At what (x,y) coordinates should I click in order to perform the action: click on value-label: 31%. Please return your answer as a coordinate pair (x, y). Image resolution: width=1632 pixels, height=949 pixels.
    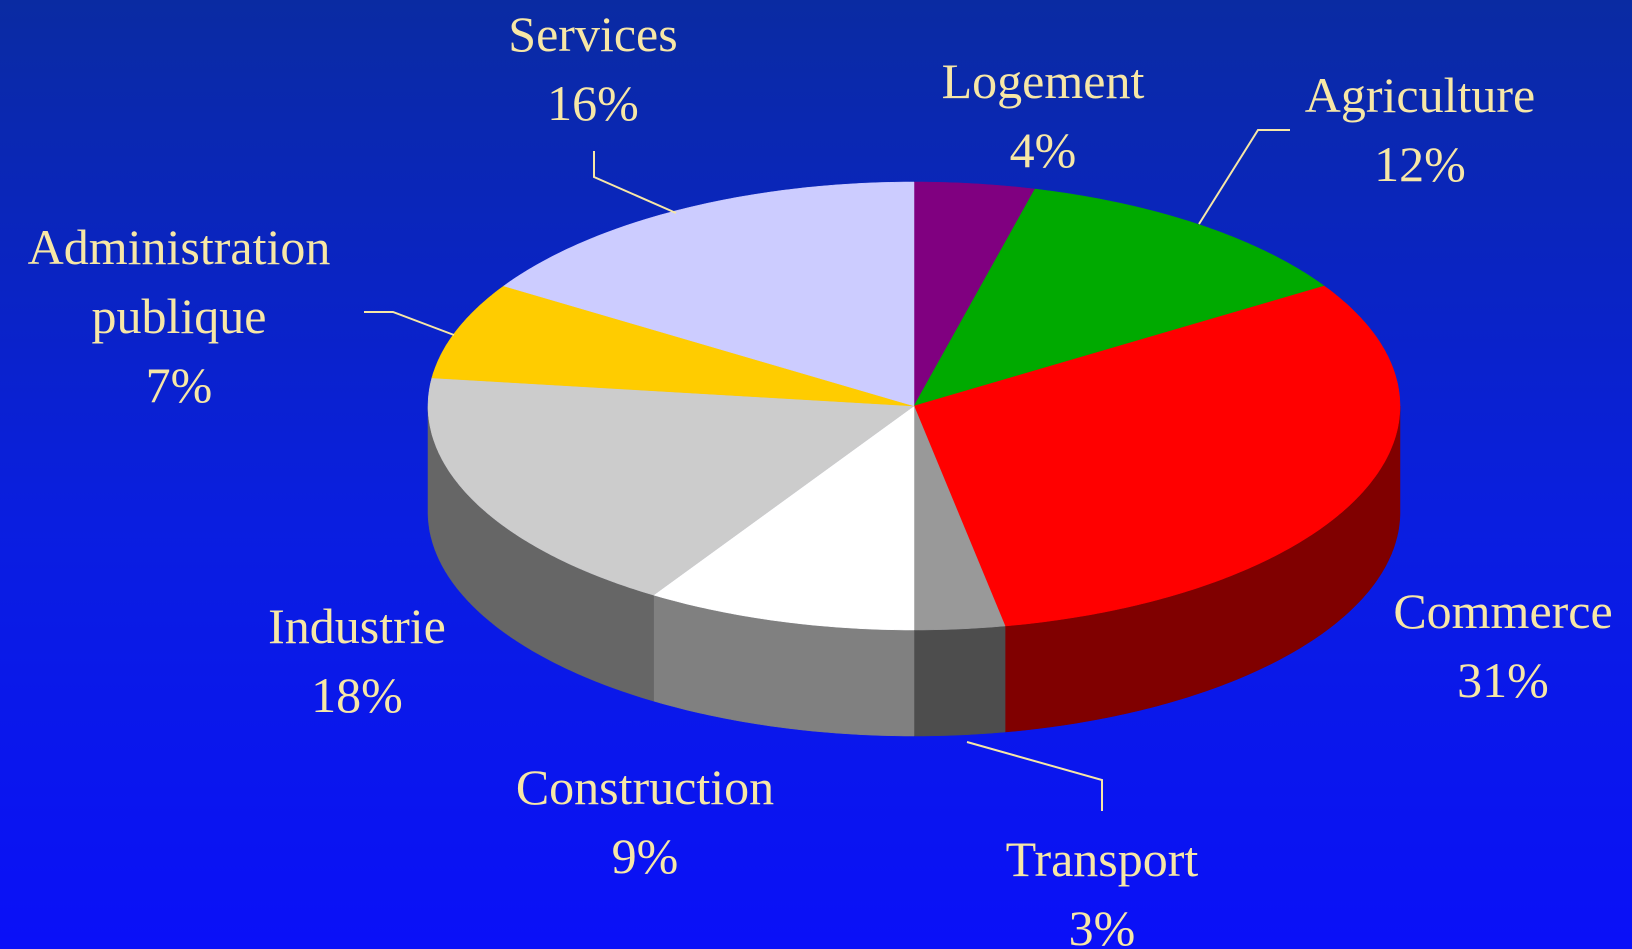
    Looking at the image, I should click on (1503, 680).